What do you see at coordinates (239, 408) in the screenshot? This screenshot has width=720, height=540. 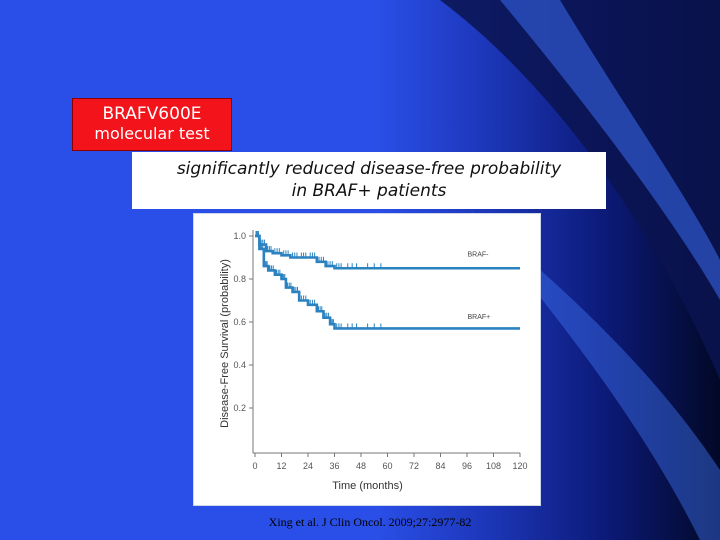 I see `y-tick-label: 0.2` at bounding box center [239, 408].